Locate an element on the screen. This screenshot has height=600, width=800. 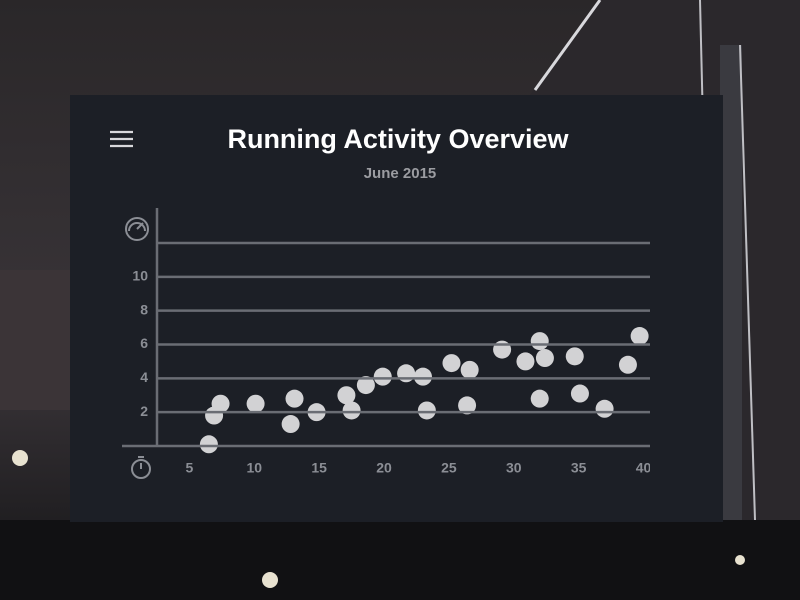
x-tick-label: 35 is located at coordinates (579, 468).